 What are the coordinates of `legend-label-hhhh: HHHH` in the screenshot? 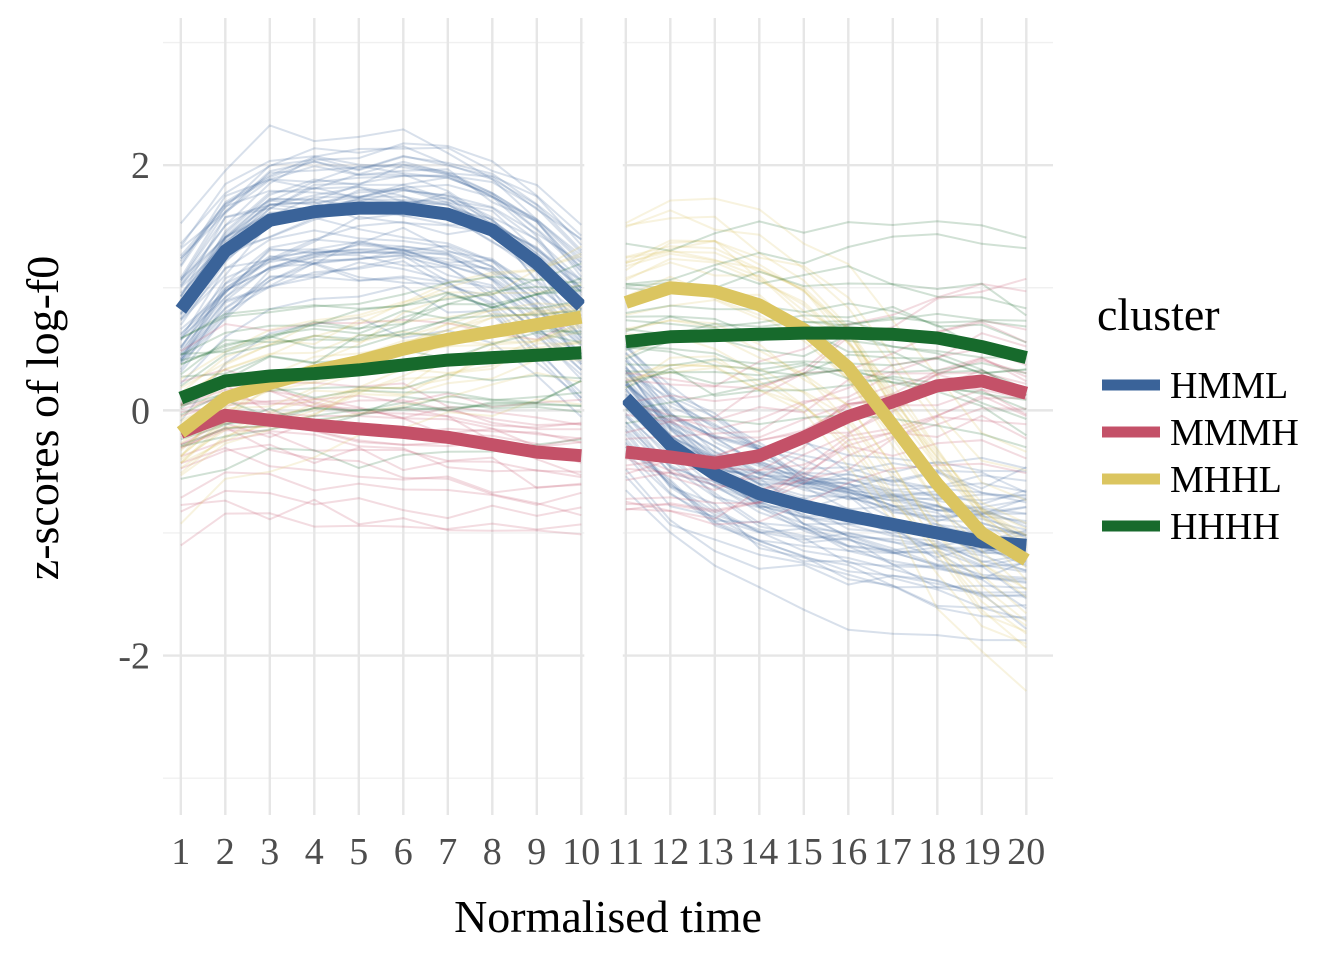 It's located at (1225, 527).